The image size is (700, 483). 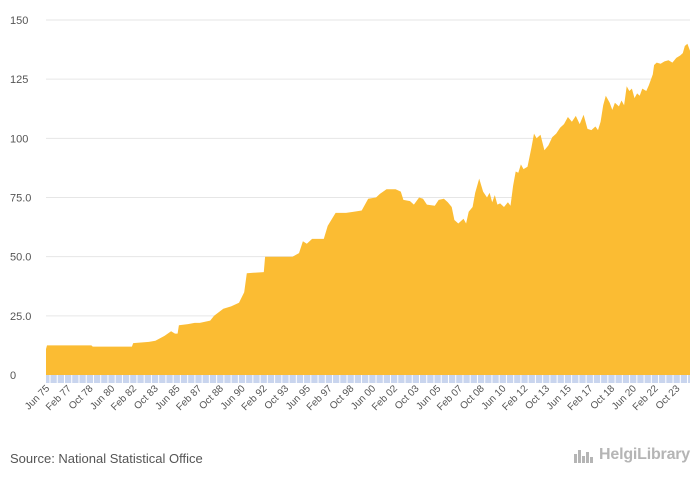 I want to click on x-tick-label: Feb 77, so click(x=59, y=398).